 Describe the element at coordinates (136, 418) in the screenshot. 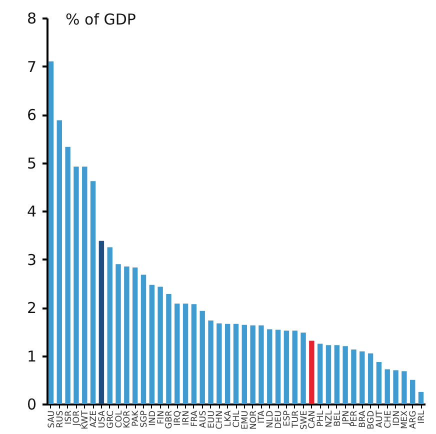

I see `x-tick-label: PAK` at that location.